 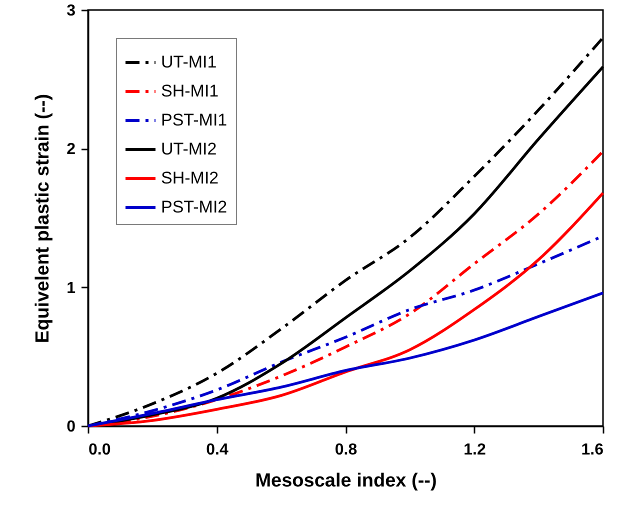 I want to click on legend-label: UT-MI2, so click(x=189, y=149).